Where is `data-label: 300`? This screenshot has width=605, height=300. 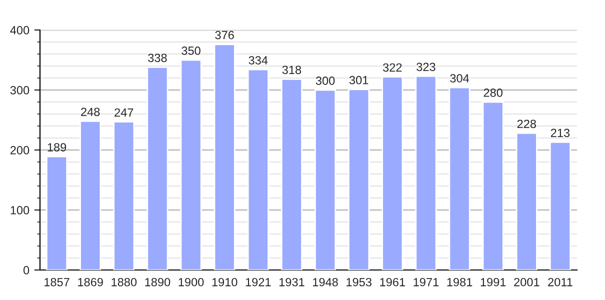
data-label: 300 is located at coordinates (325, 80).